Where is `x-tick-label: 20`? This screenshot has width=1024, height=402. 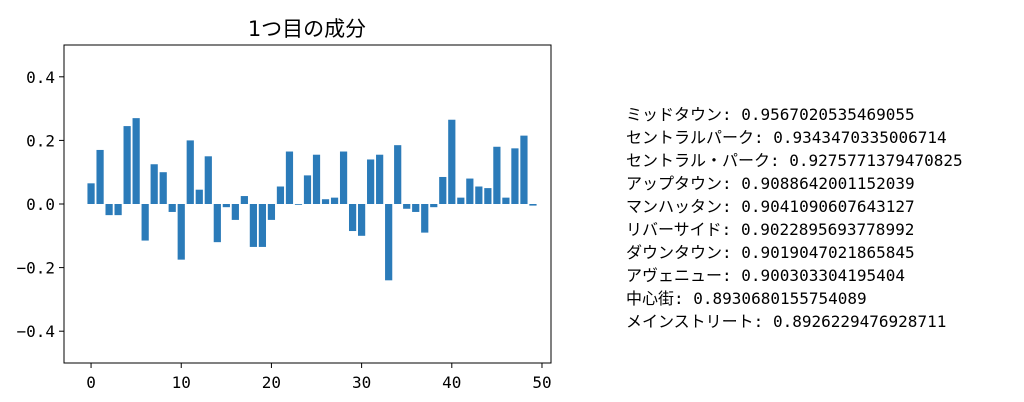
x-tick-label: 20 is located at coordinates (271, 382).